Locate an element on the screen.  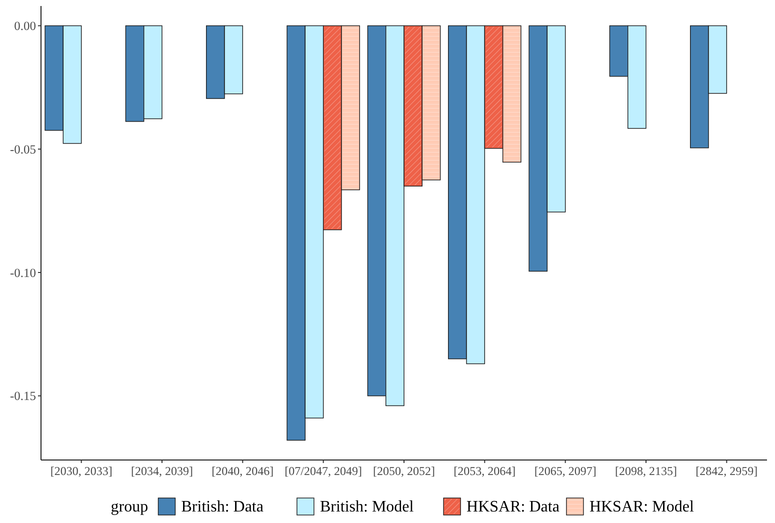
x-tick-label: [2842, 2959] is located at coordinates (727, 471).